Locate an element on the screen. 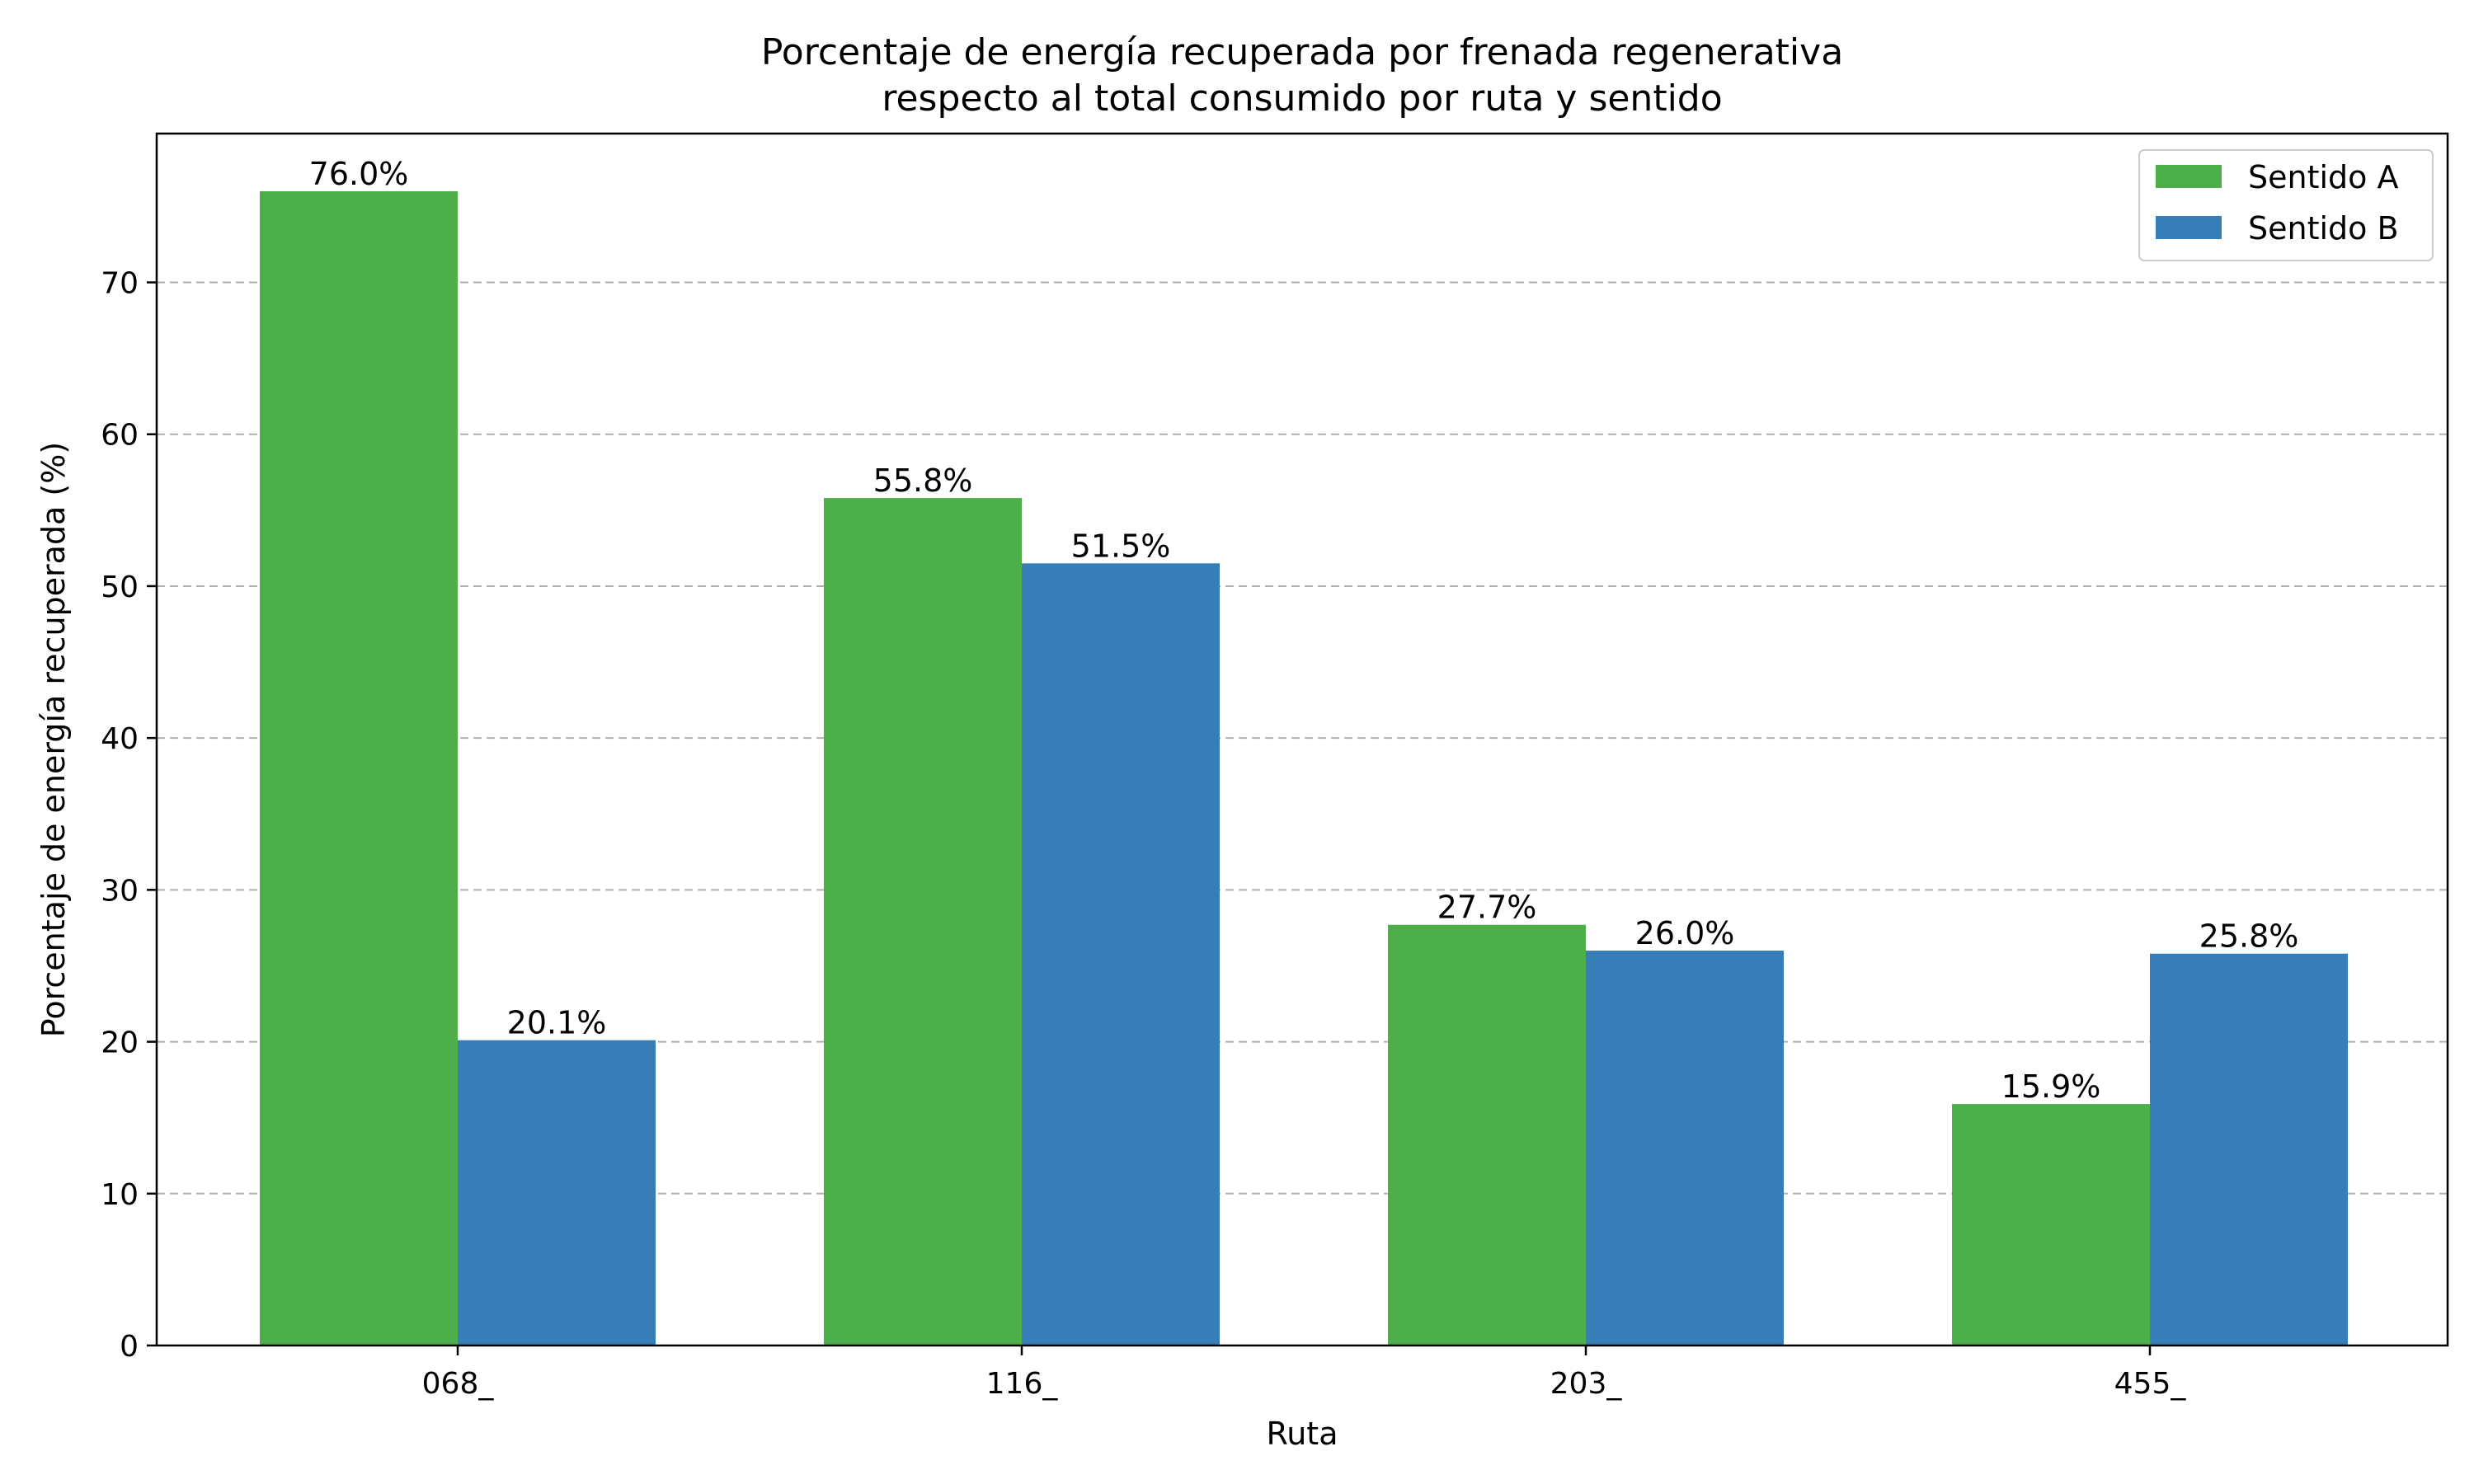  data-label-sentido-b-203_: 26.0% is located at coordinates (1685, 933).